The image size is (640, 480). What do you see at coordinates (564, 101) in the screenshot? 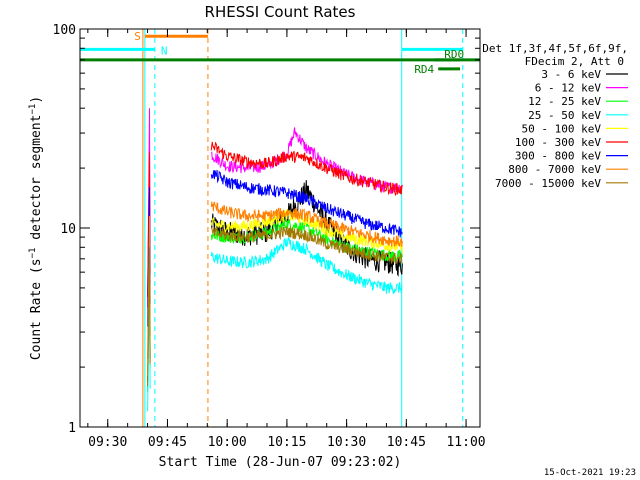
I see `legend-label-12-25-kev: 12 - 25 keV` at bounding box center [564, 101].